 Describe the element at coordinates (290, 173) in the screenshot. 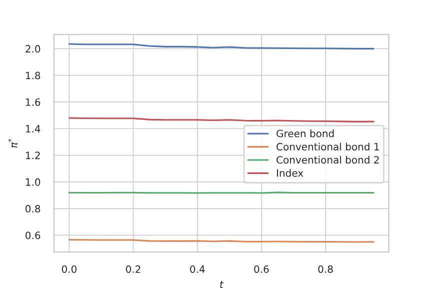

I see `legend-label: Index` at that location.